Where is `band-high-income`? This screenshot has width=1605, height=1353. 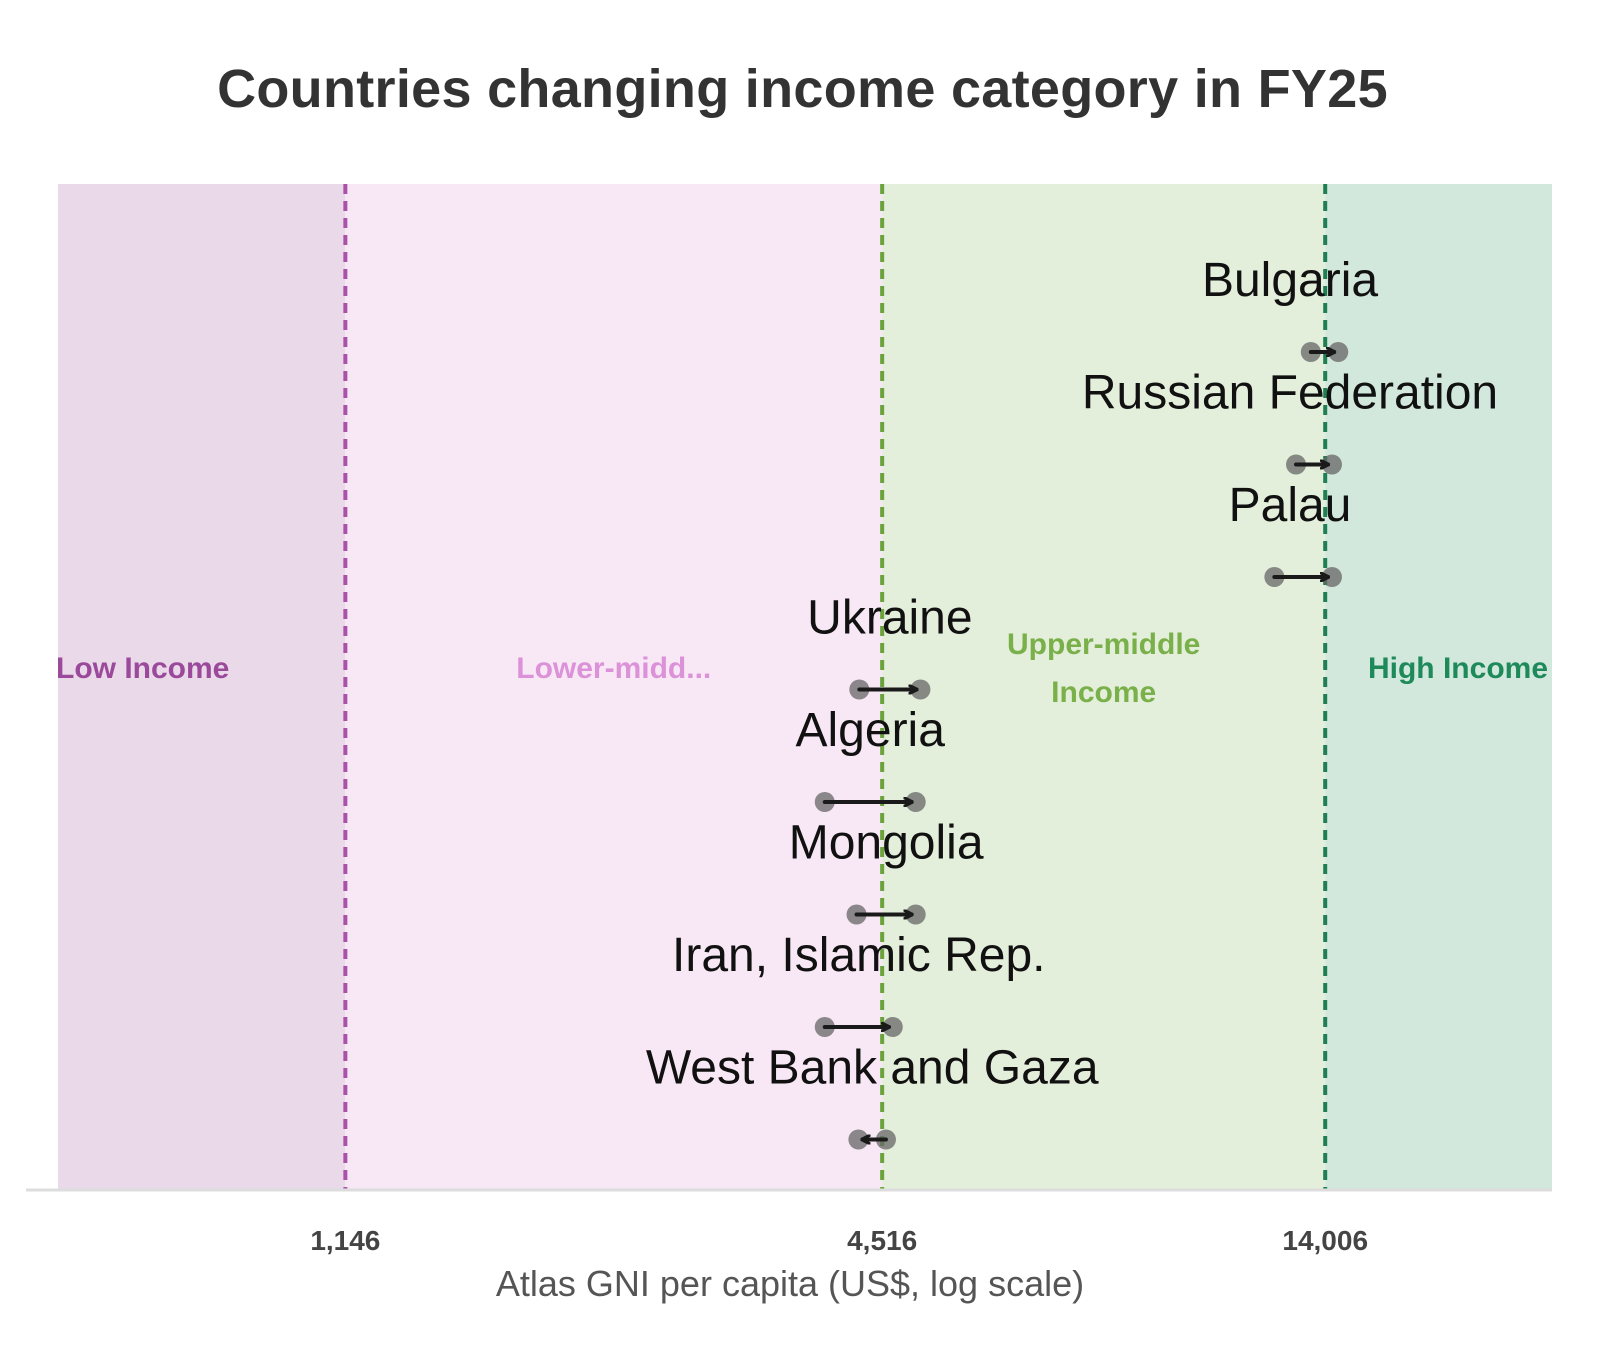 band-high-income is located at coordinates (1438, 687).